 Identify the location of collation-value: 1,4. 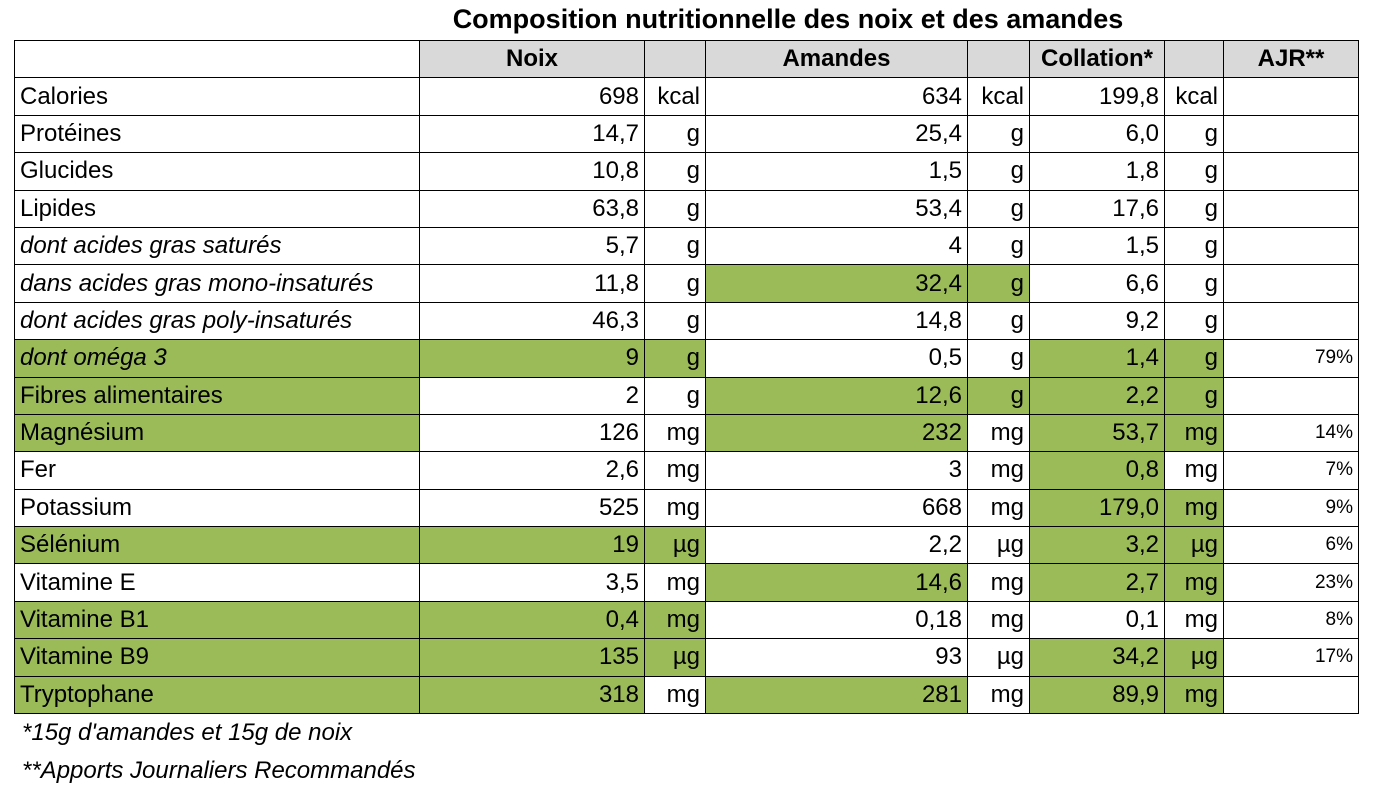
(1097, 358).